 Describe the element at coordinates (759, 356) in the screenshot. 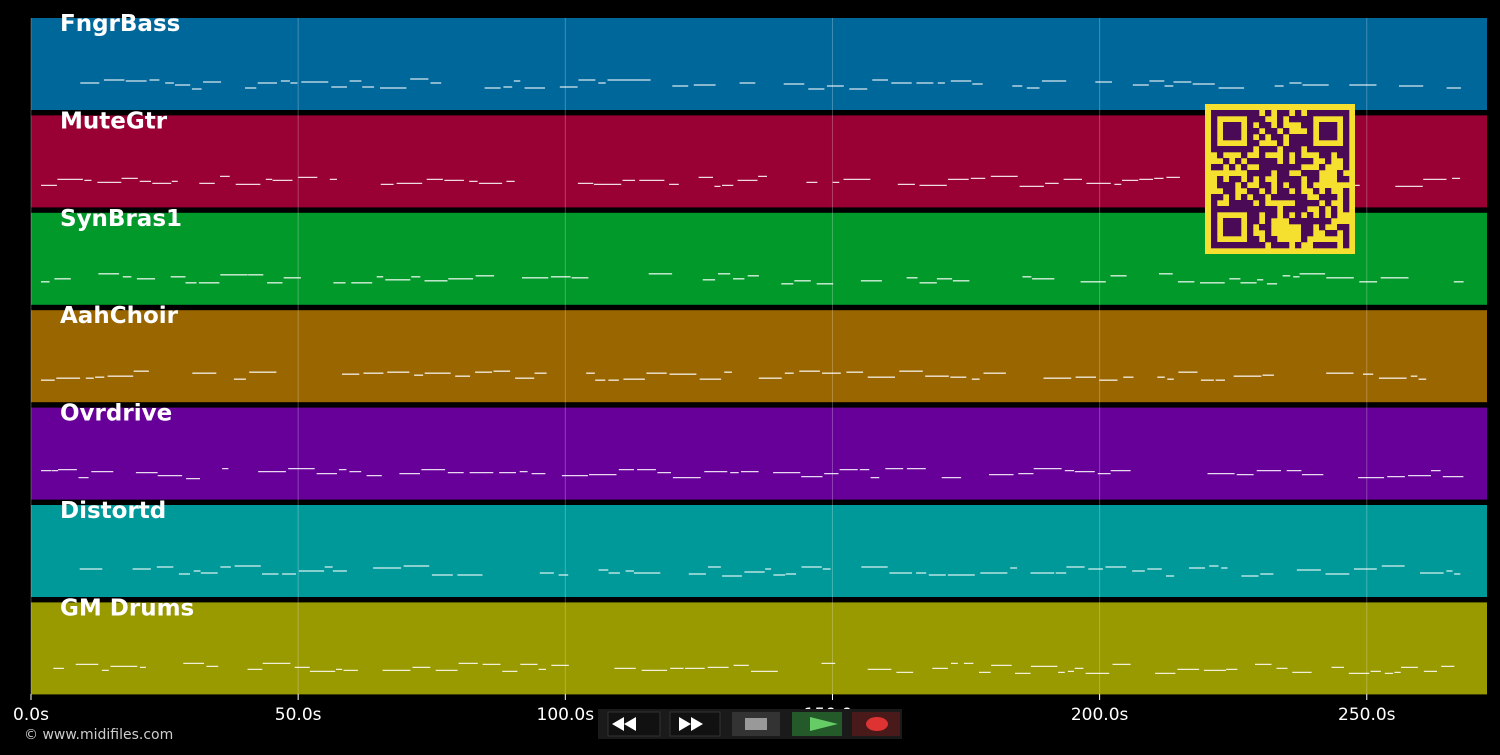

I see `track-lane` at that location.